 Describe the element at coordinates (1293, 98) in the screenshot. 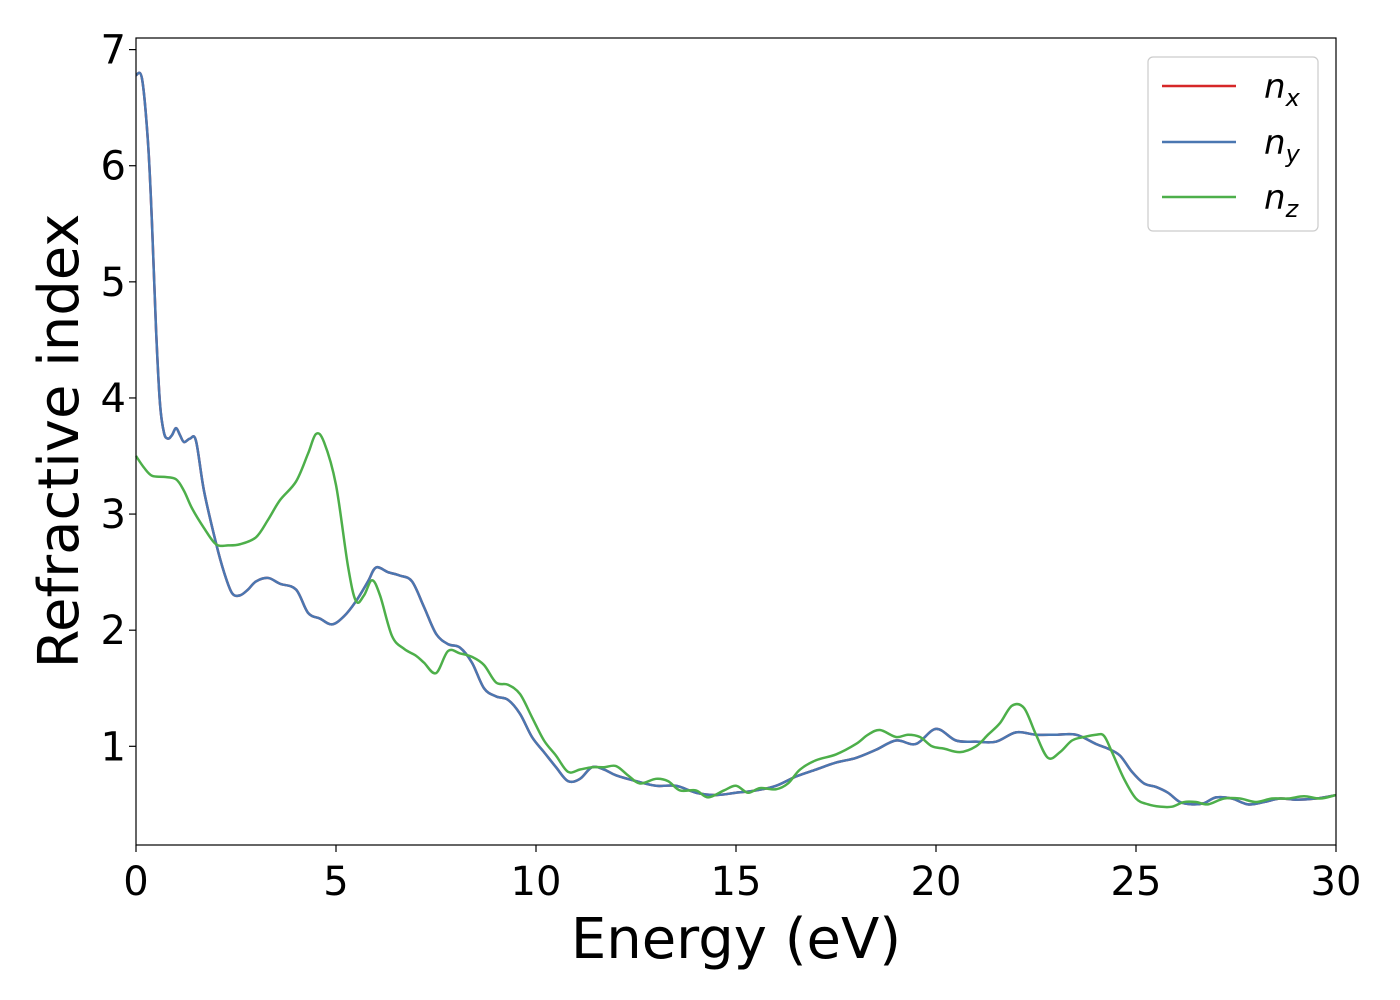

I see `legend-label-nx-sub: x` at that location.